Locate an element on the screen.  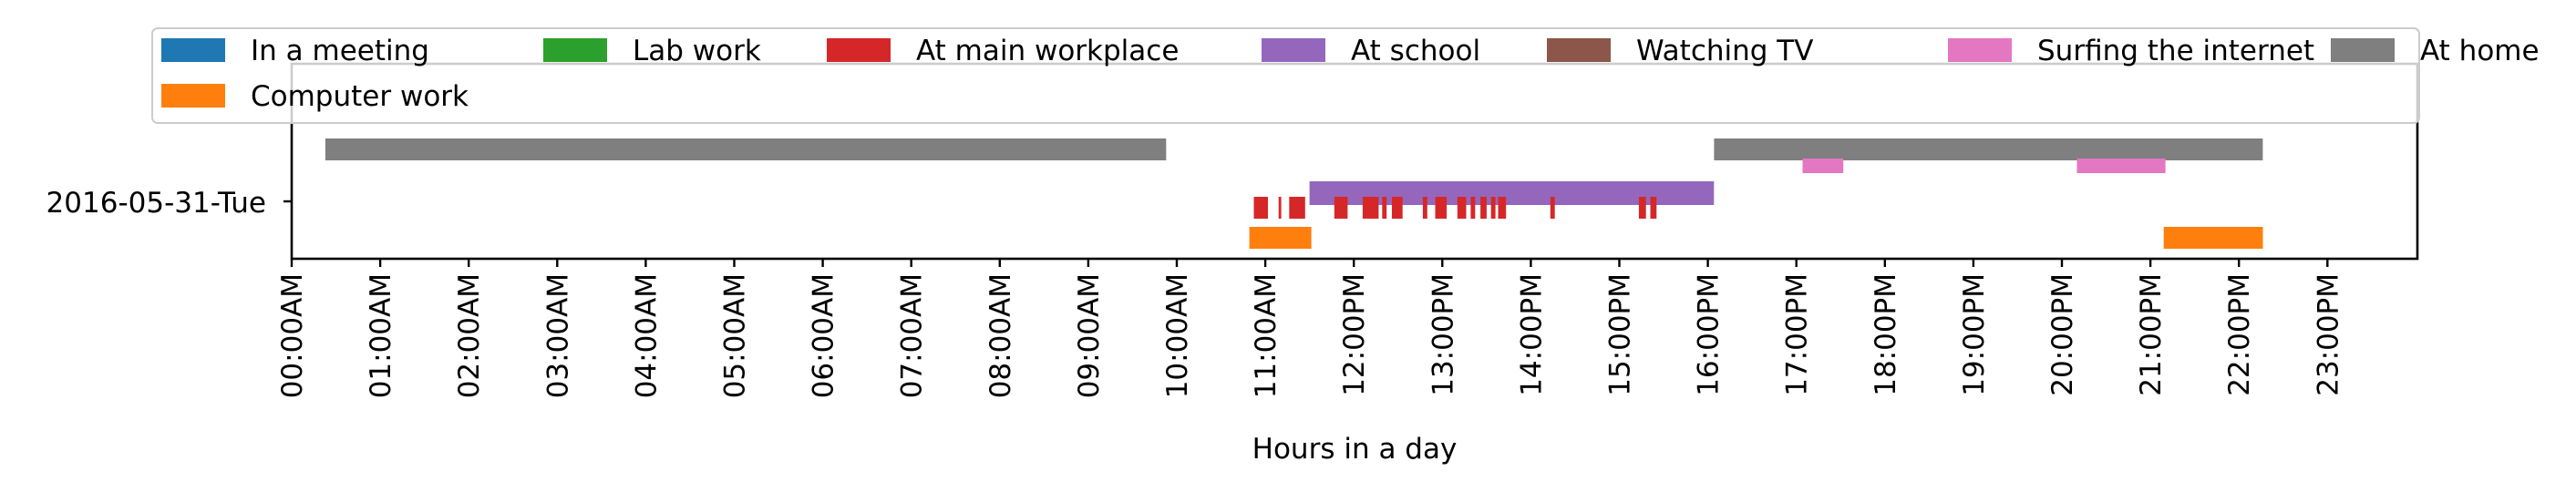
legend-label: Lab work is located at coordinates (697, 51).